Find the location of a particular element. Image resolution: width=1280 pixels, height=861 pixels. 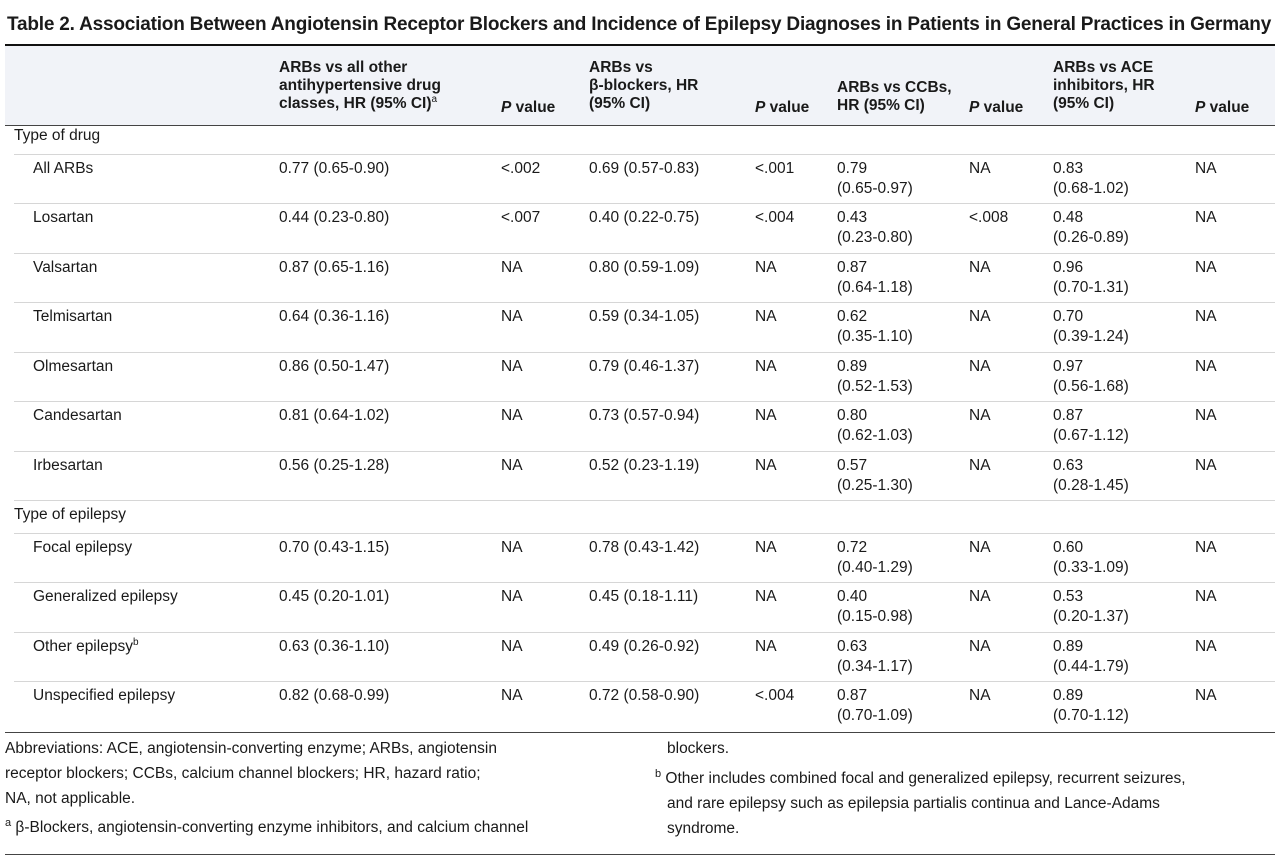

hr-vs-ace: 0.60 (0.33-1.09) is located at coordinates (1091, 557).